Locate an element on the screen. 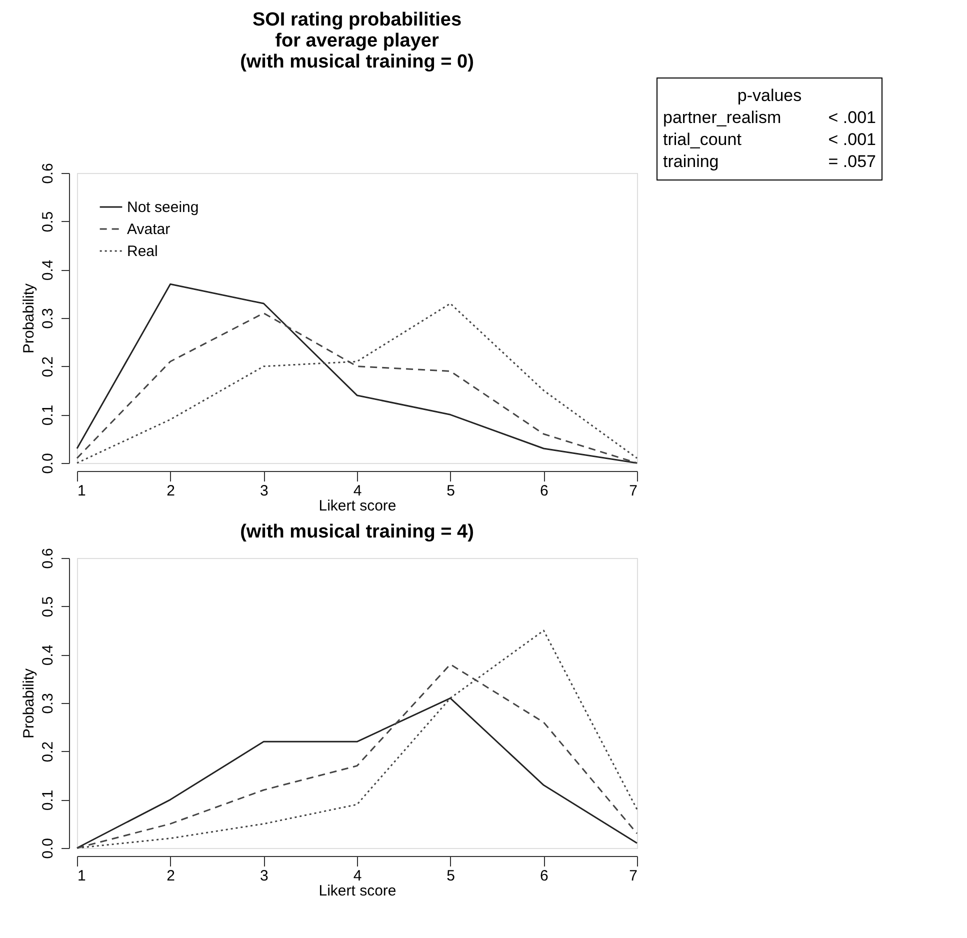 Image resolution: width=967 pixels, height=938 pixels. text: partner_realism is located at coordinates (722, 117).